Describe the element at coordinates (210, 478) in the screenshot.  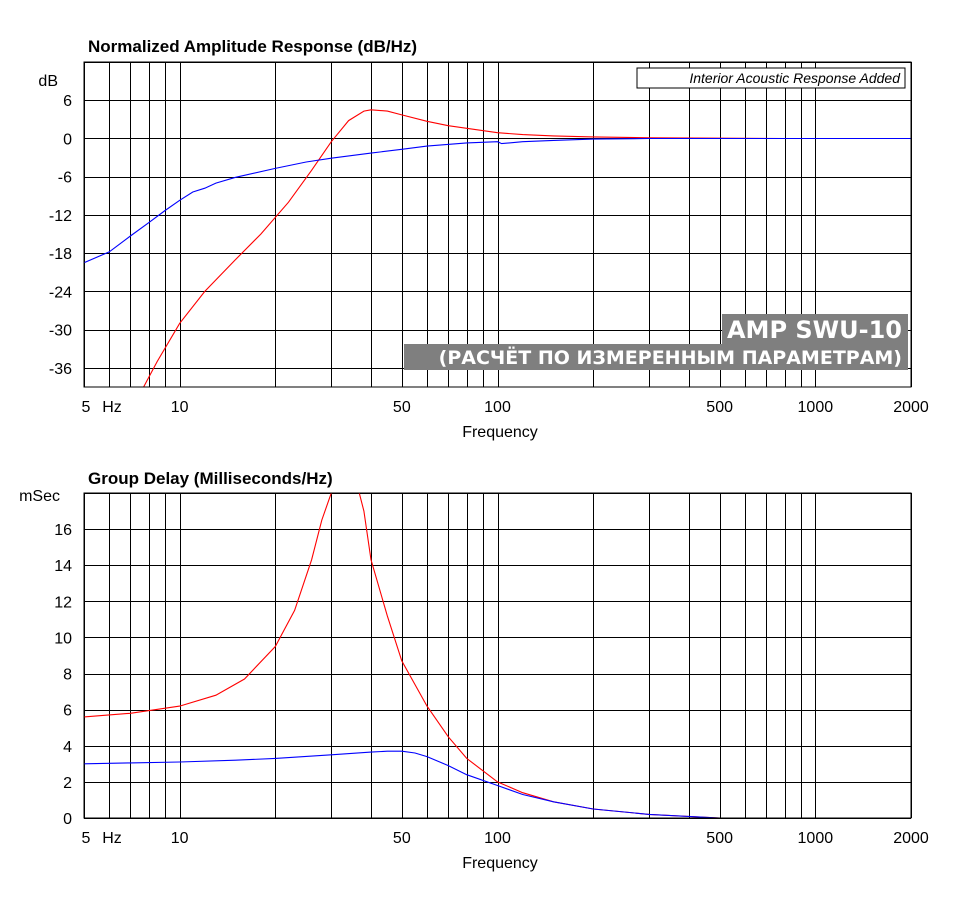
I see `group-delay-chart-title: Group Delay (Milliseconds/Hz)` at that location.